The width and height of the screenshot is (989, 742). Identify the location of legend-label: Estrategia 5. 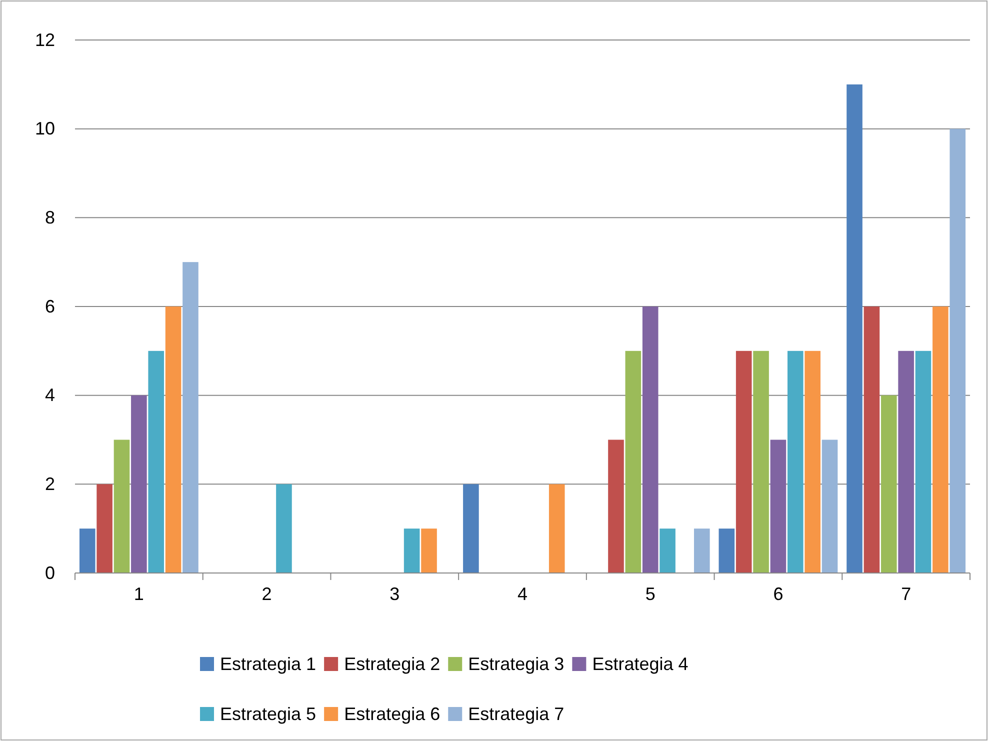
(268, 714).